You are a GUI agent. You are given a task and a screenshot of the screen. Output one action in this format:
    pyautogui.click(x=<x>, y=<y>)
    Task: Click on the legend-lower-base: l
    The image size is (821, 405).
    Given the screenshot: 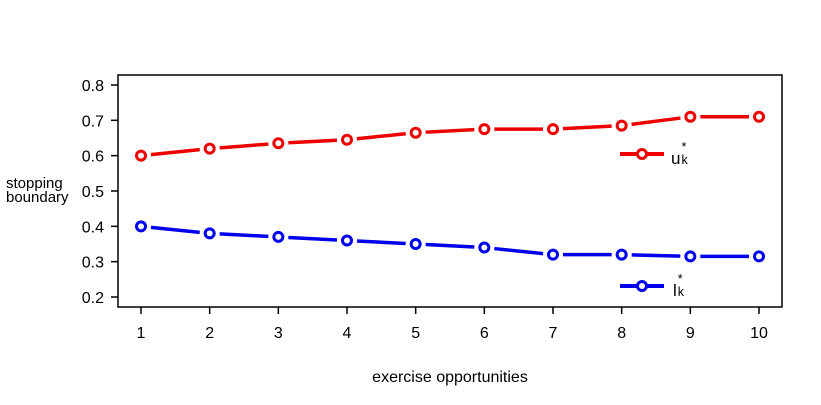 What is the action you would take?
    pyautogui.click(x=675, y=290)
    